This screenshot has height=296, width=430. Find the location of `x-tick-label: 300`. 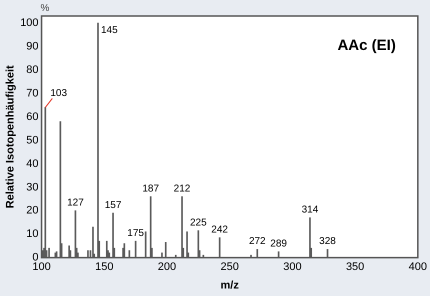

x-tick-label: 300 is located at coordinates (292, 267).